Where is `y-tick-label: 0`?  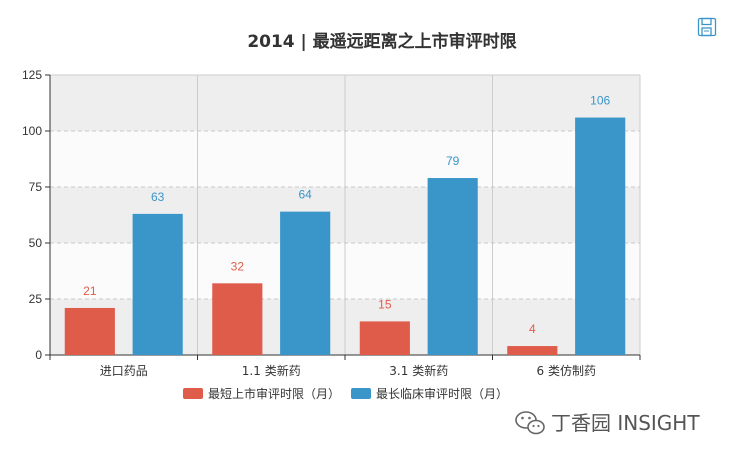 y-tick-label: 0 is located at coordinates (38, 355).